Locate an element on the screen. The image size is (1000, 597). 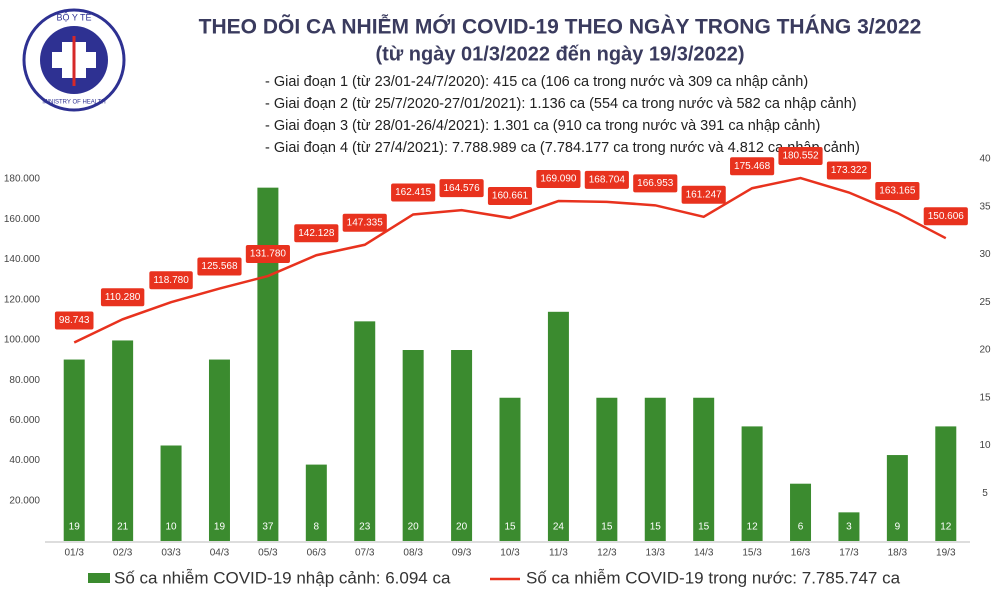
x-tick-label: 16/3 is located at coordinates (801, 553).